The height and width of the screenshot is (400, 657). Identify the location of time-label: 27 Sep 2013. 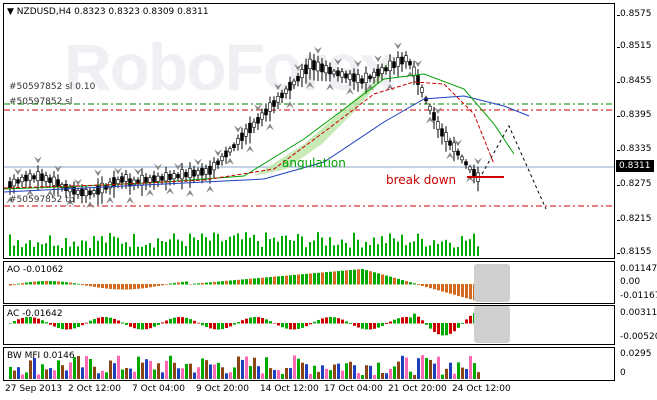
(34, 389).